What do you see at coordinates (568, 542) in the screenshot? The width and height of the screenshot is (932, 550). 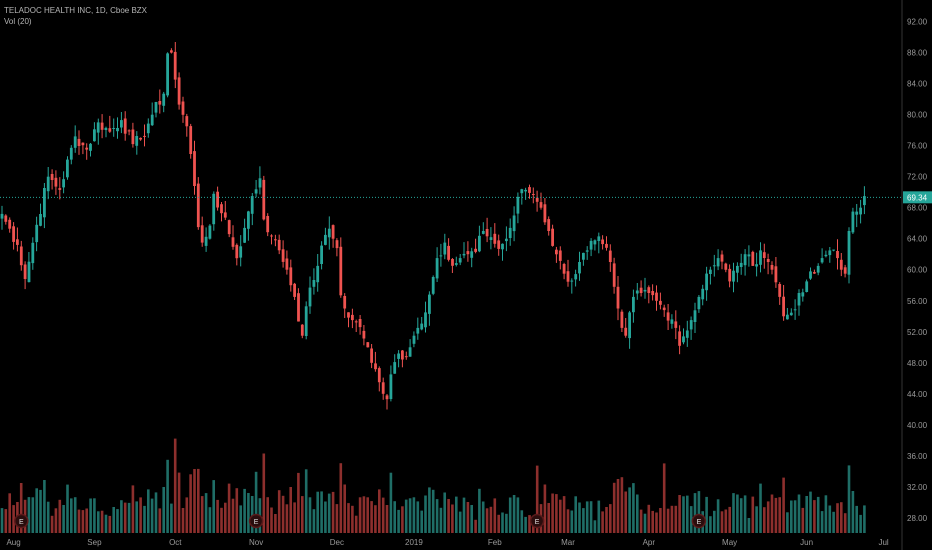 I see `time-tick-label: Mar` at bounding box center [568, 542].